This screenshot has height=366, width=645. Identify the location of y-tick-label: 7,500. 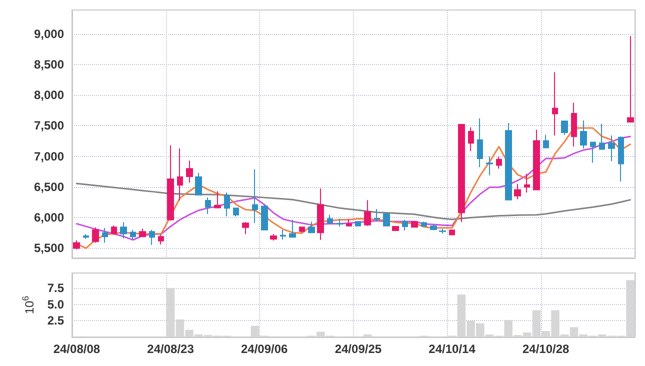
(49, 125).